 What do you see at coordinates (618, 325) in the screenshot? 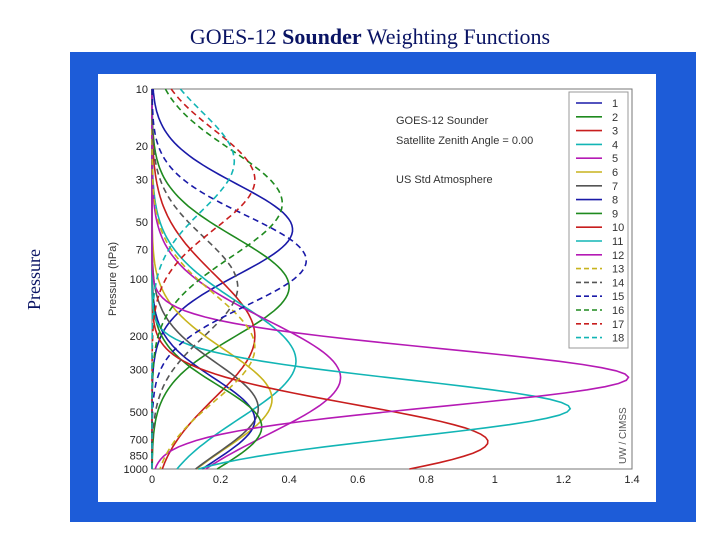
I see `legend-label-17: 17` at bounding box center [618, 325].